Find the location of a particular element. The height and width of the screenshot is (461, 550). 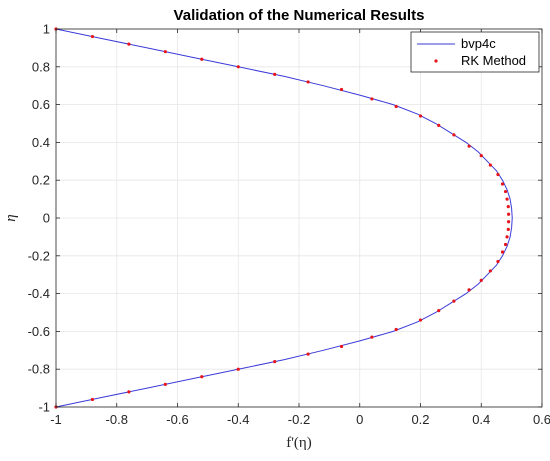

x-tick-label: -0.6 is located at coordinates (177, 419).